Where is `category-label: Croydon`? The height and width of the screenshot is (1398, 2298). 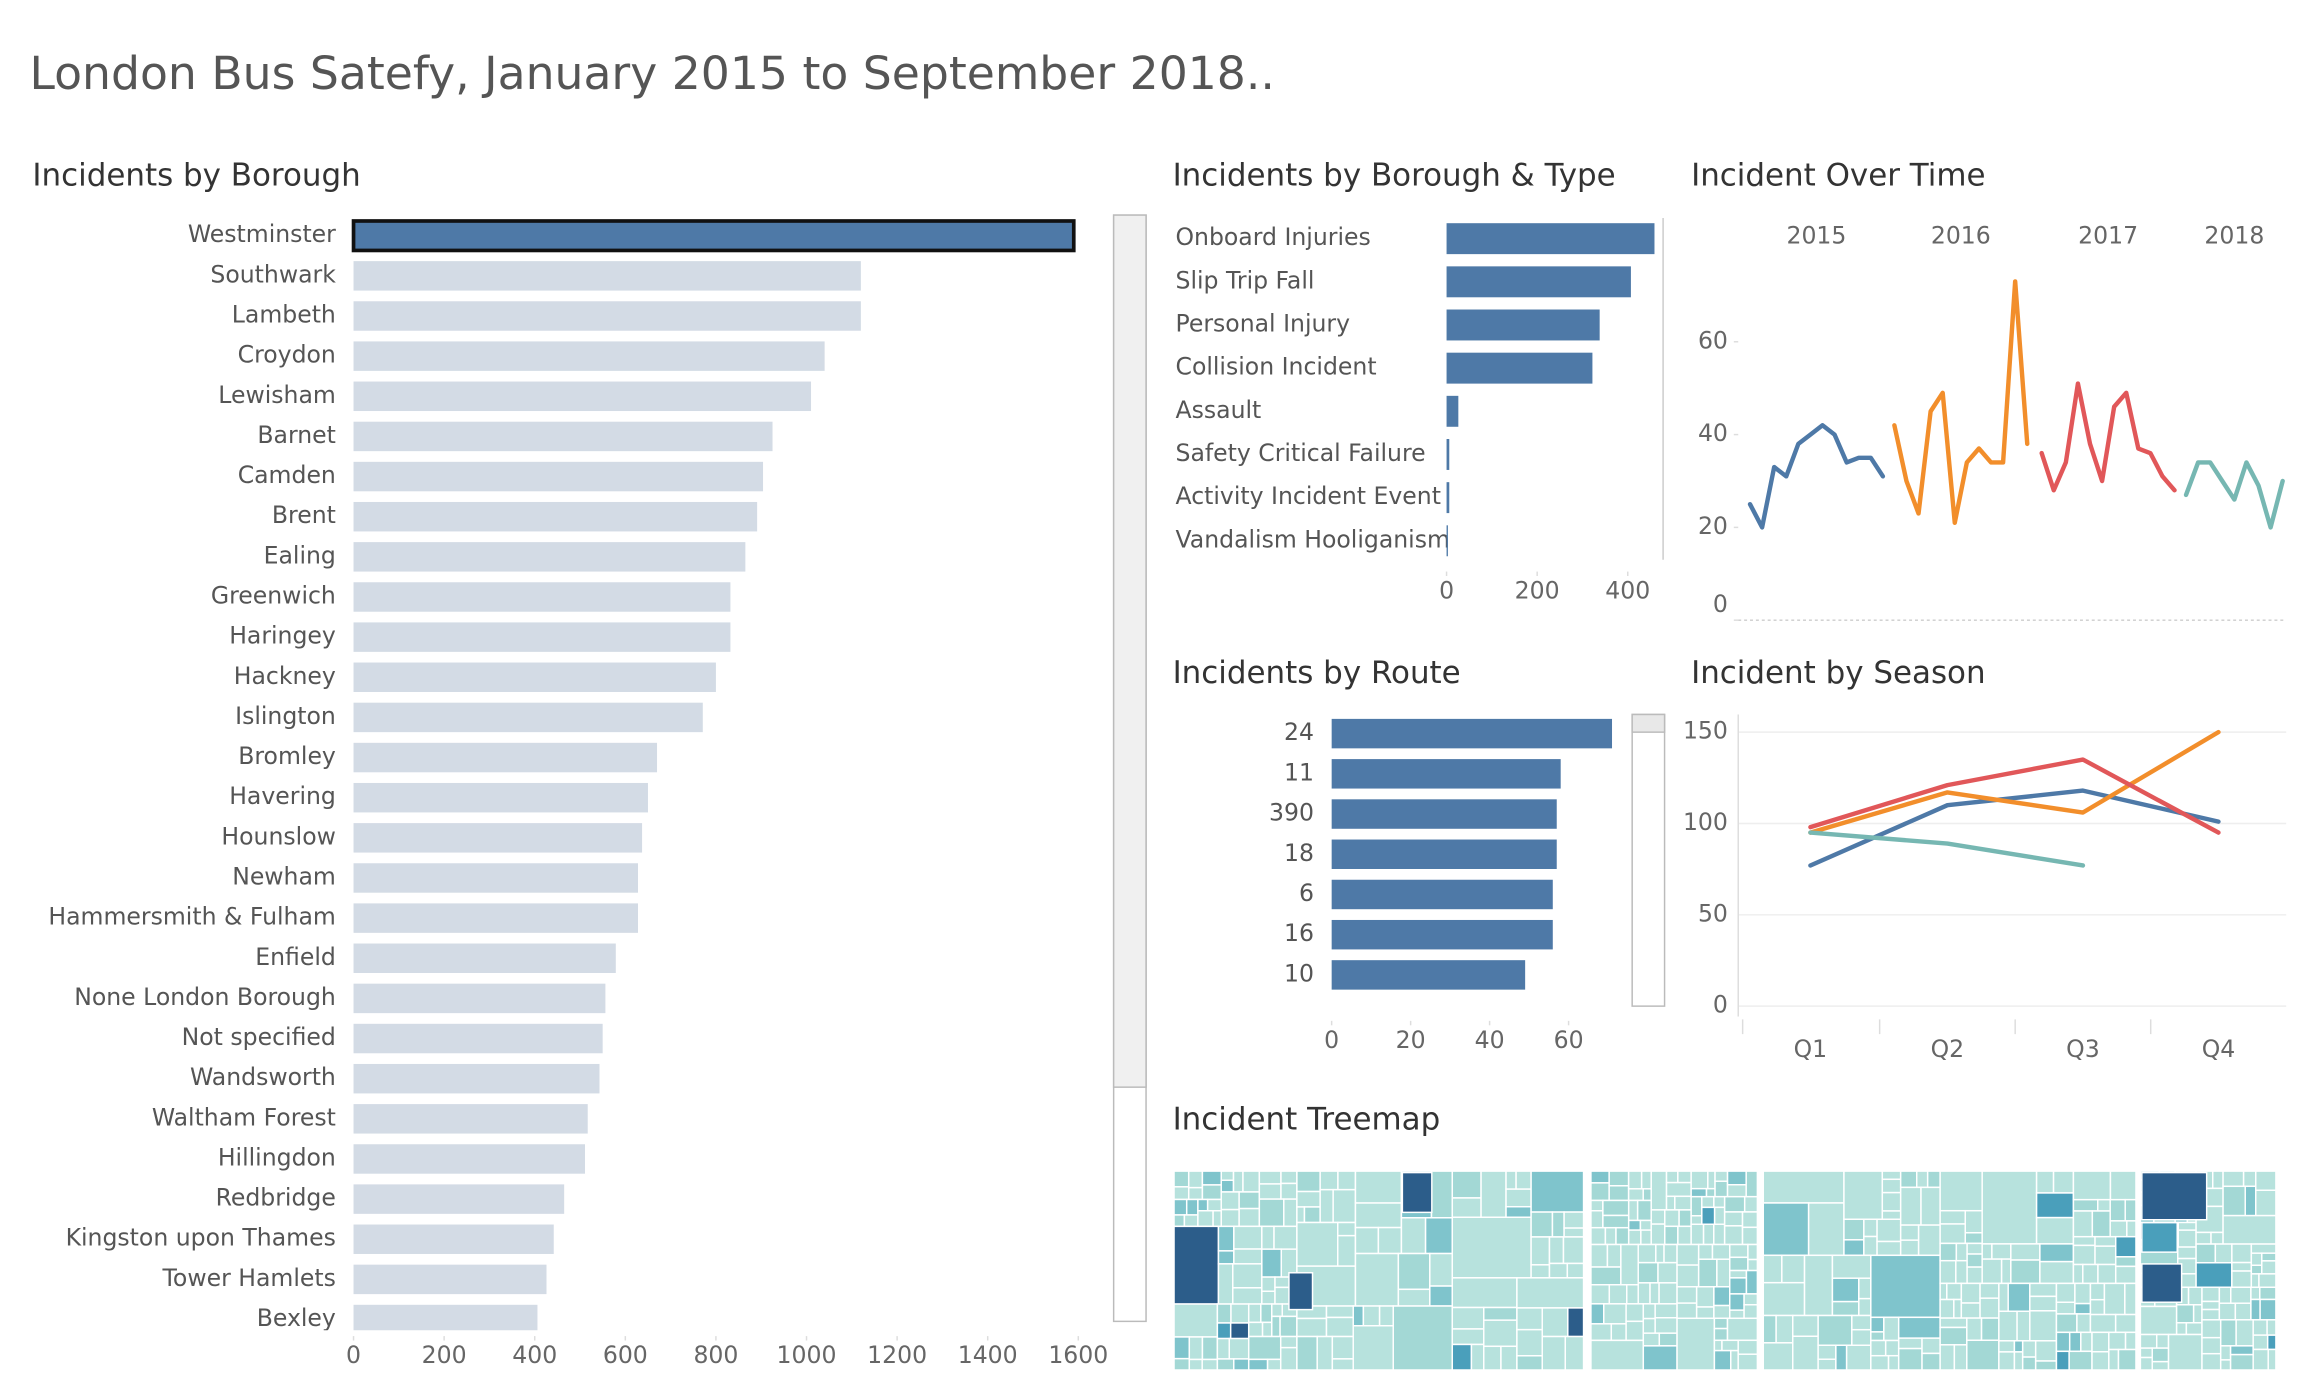
category-label: Croydon is located at coordinates (287, 355).